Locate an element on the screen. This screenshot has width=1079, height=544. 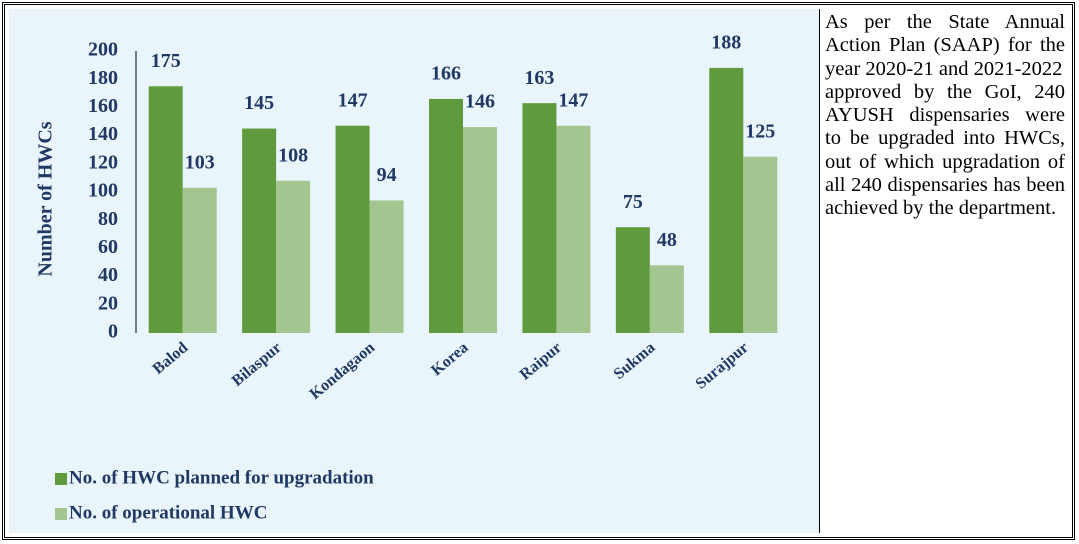
value-label: 103 is located at coordinates (200, 162).